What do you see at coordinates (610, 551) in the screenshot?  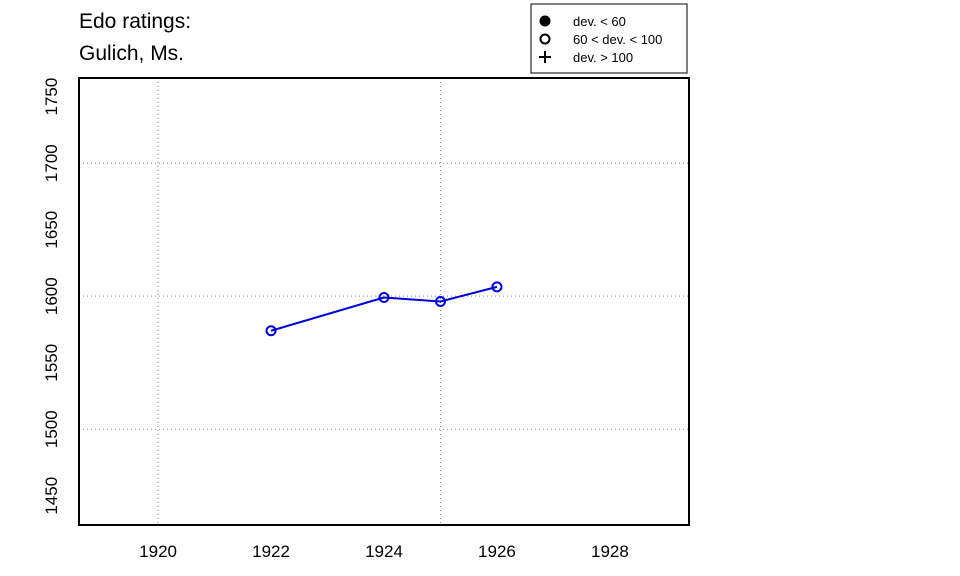 I see `x-tick-label: 1928` at bounding box center [610, 551].